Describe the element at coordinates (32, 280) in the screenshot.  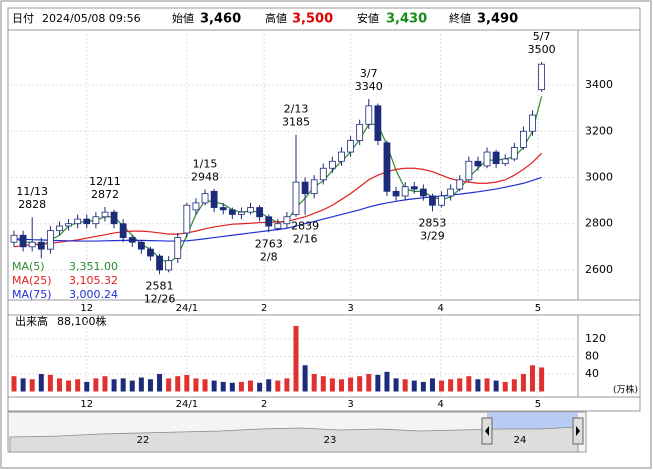
I see `legend-label: MA(25)` at that location.